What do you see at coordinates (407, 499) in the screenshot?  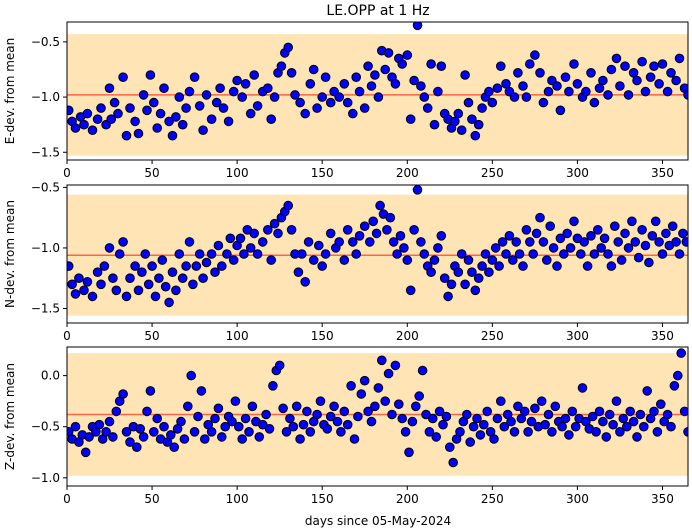 I see `x-tick-label: 200` at bounding box center [407, 499].